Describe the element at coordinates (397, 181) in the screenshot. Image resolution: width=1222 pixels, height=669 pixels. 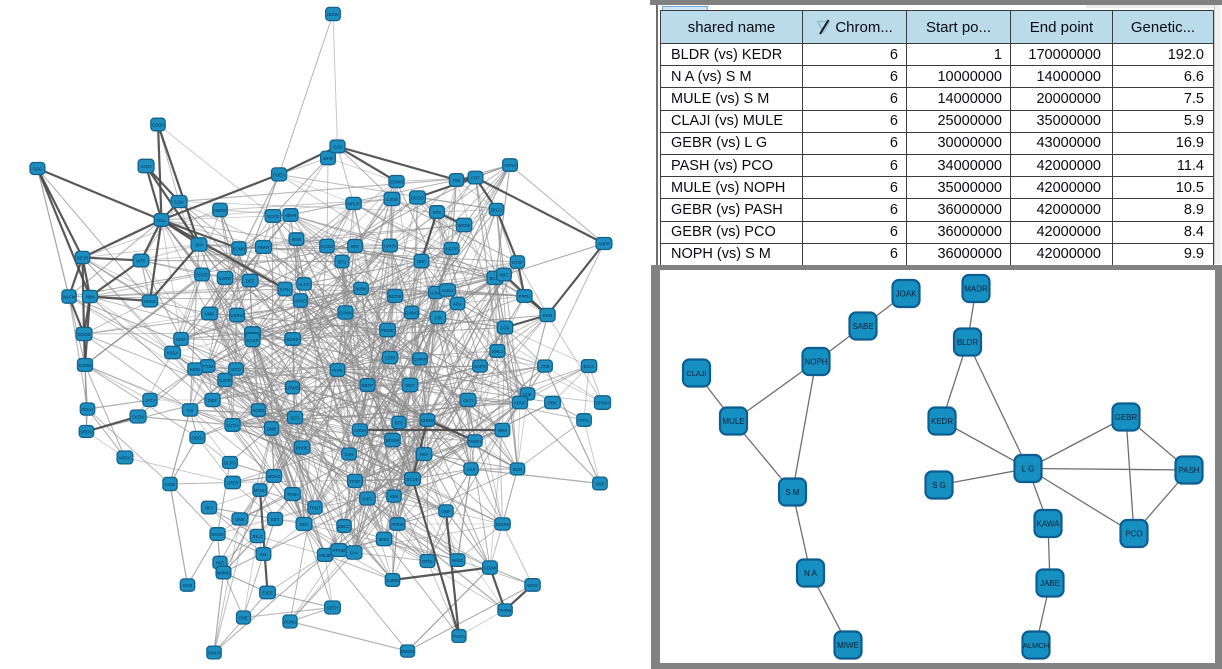
I see `svg-text: EOWO` at that location.